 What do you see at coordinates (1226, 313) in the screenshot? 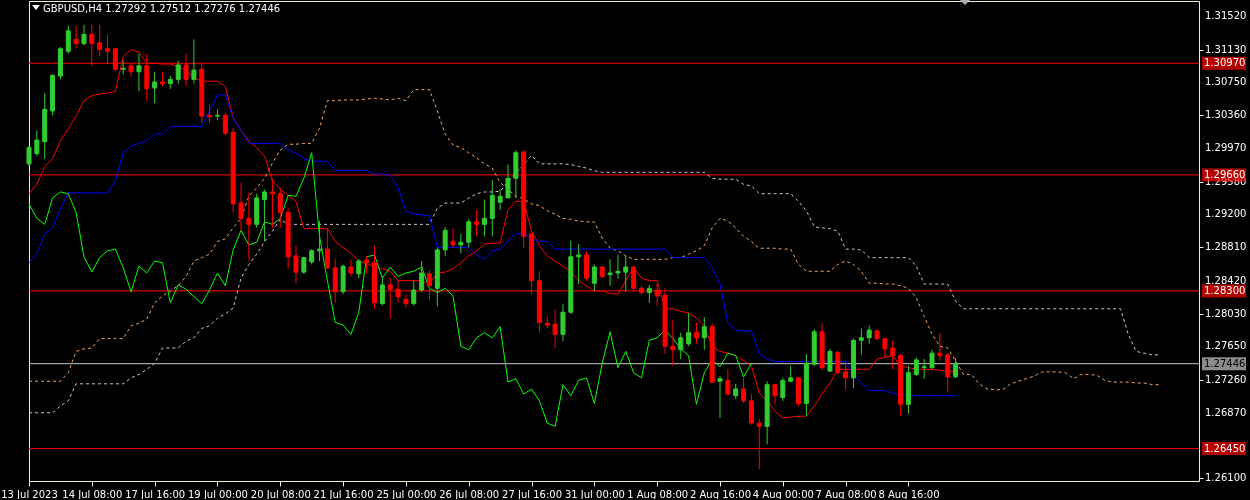
I see `y-tick-label: 1.28030` at bounding box center [1226, 313].